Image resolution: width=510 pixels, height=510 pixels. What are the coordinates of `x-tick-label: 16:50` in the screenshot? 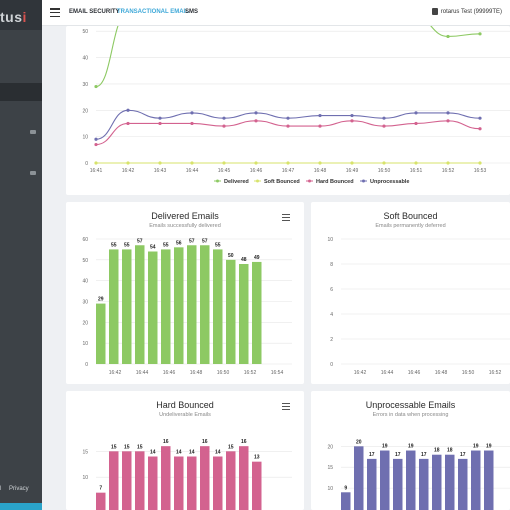 It's located at (223, 373).